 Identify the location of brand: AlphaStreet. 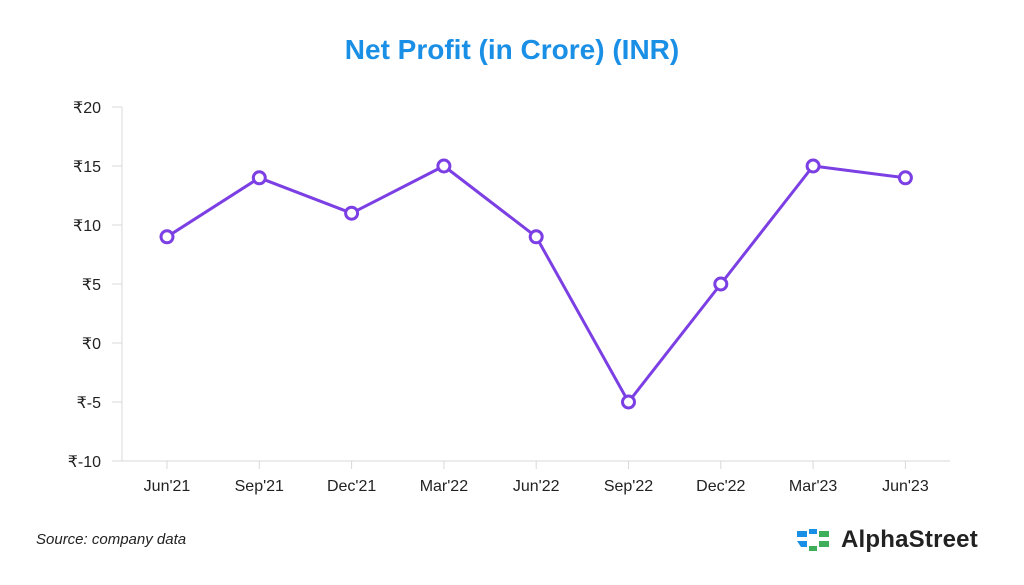
(886, 540).